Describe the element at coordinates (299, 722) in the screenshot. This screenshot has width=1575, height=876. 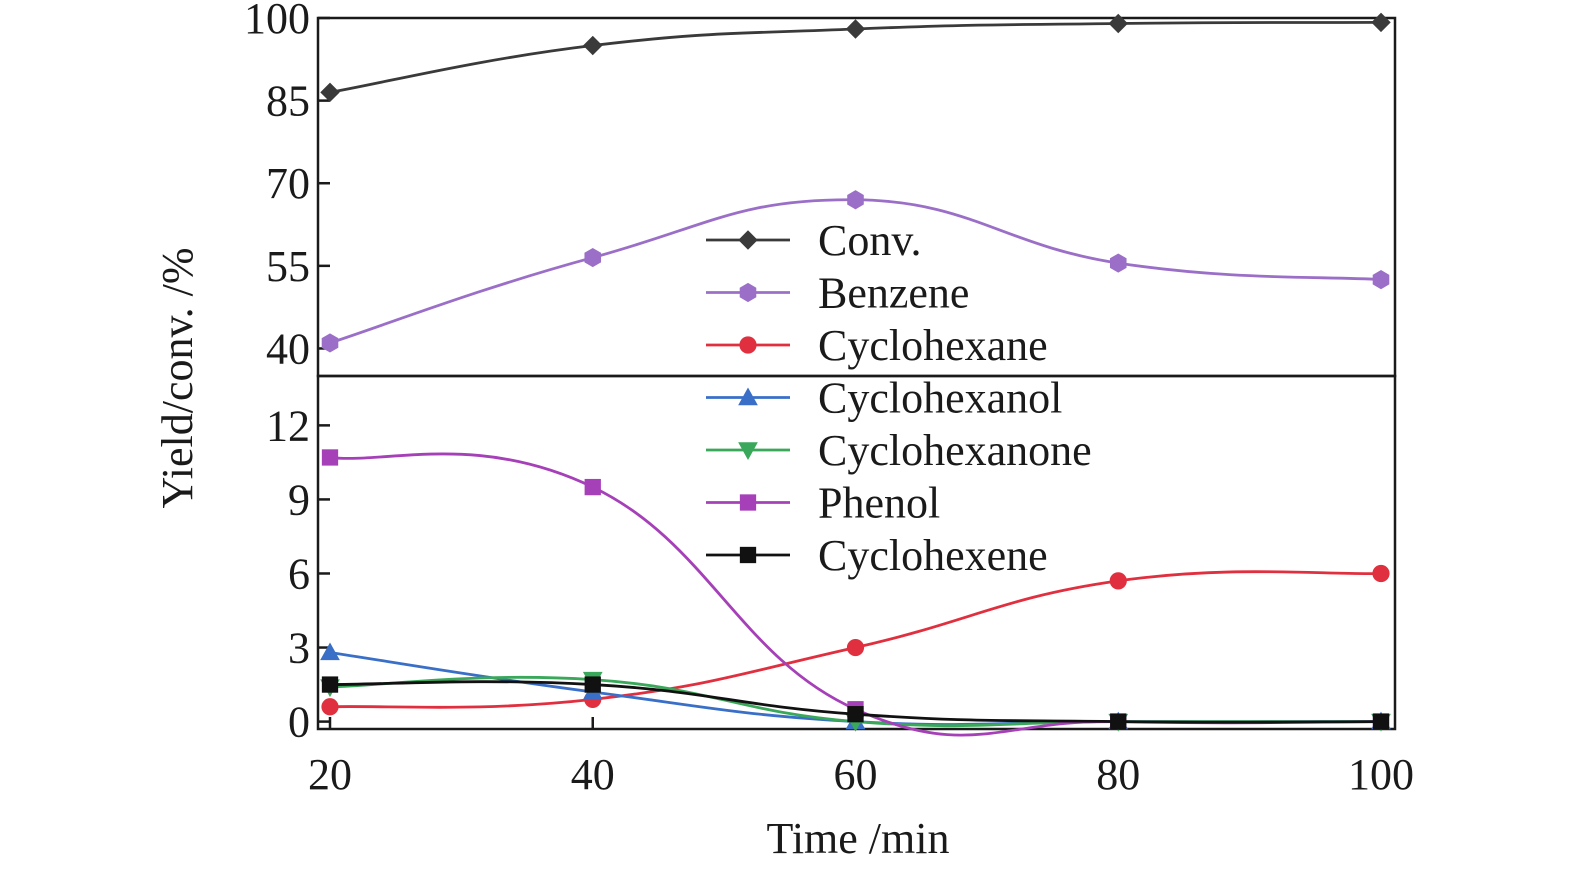
I see `y-tick-label: 0` at that location.